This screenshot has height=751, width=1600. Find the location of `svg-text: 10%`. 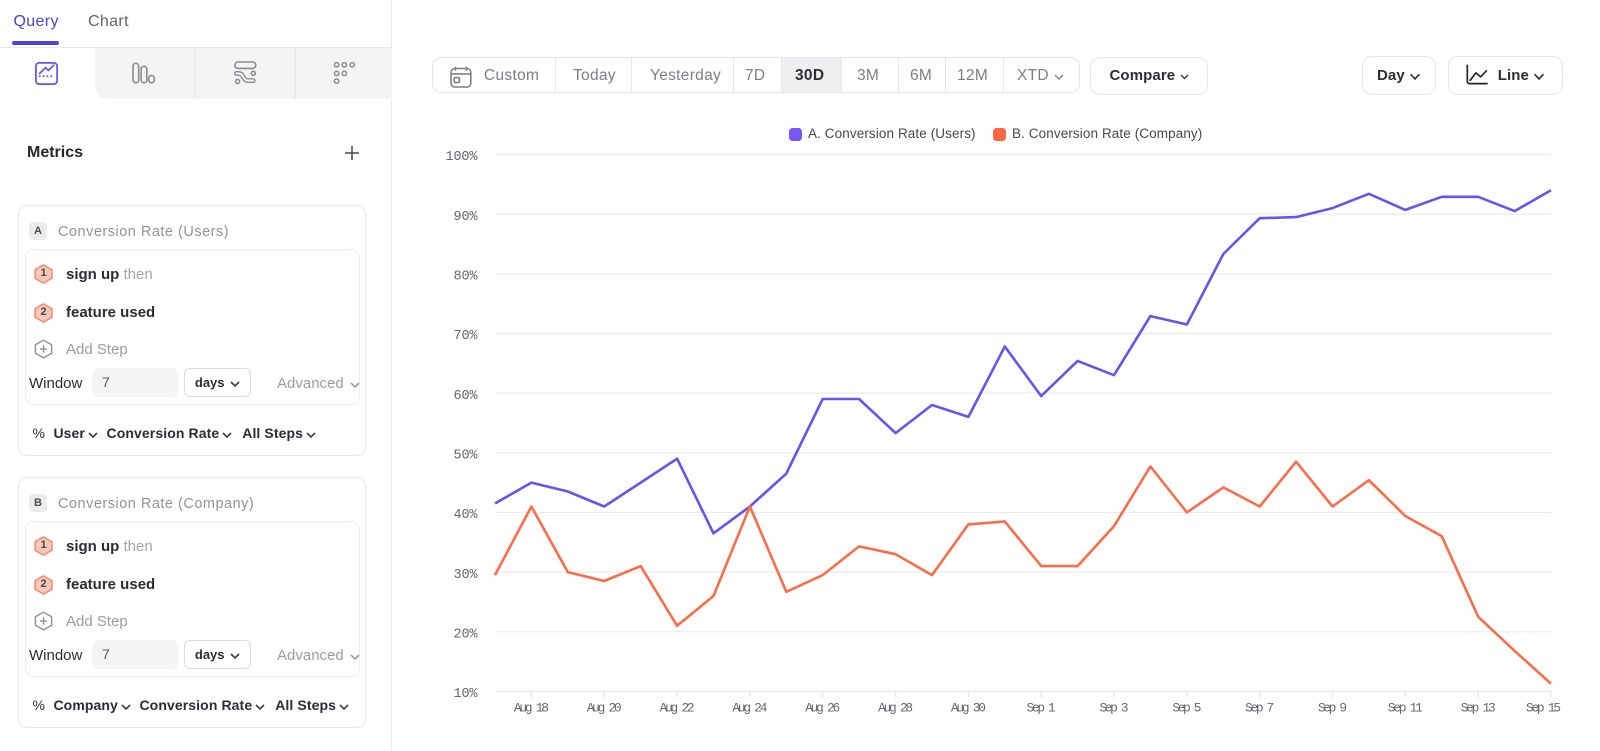

svg-text: 10% is located at coordinates (466, 694).